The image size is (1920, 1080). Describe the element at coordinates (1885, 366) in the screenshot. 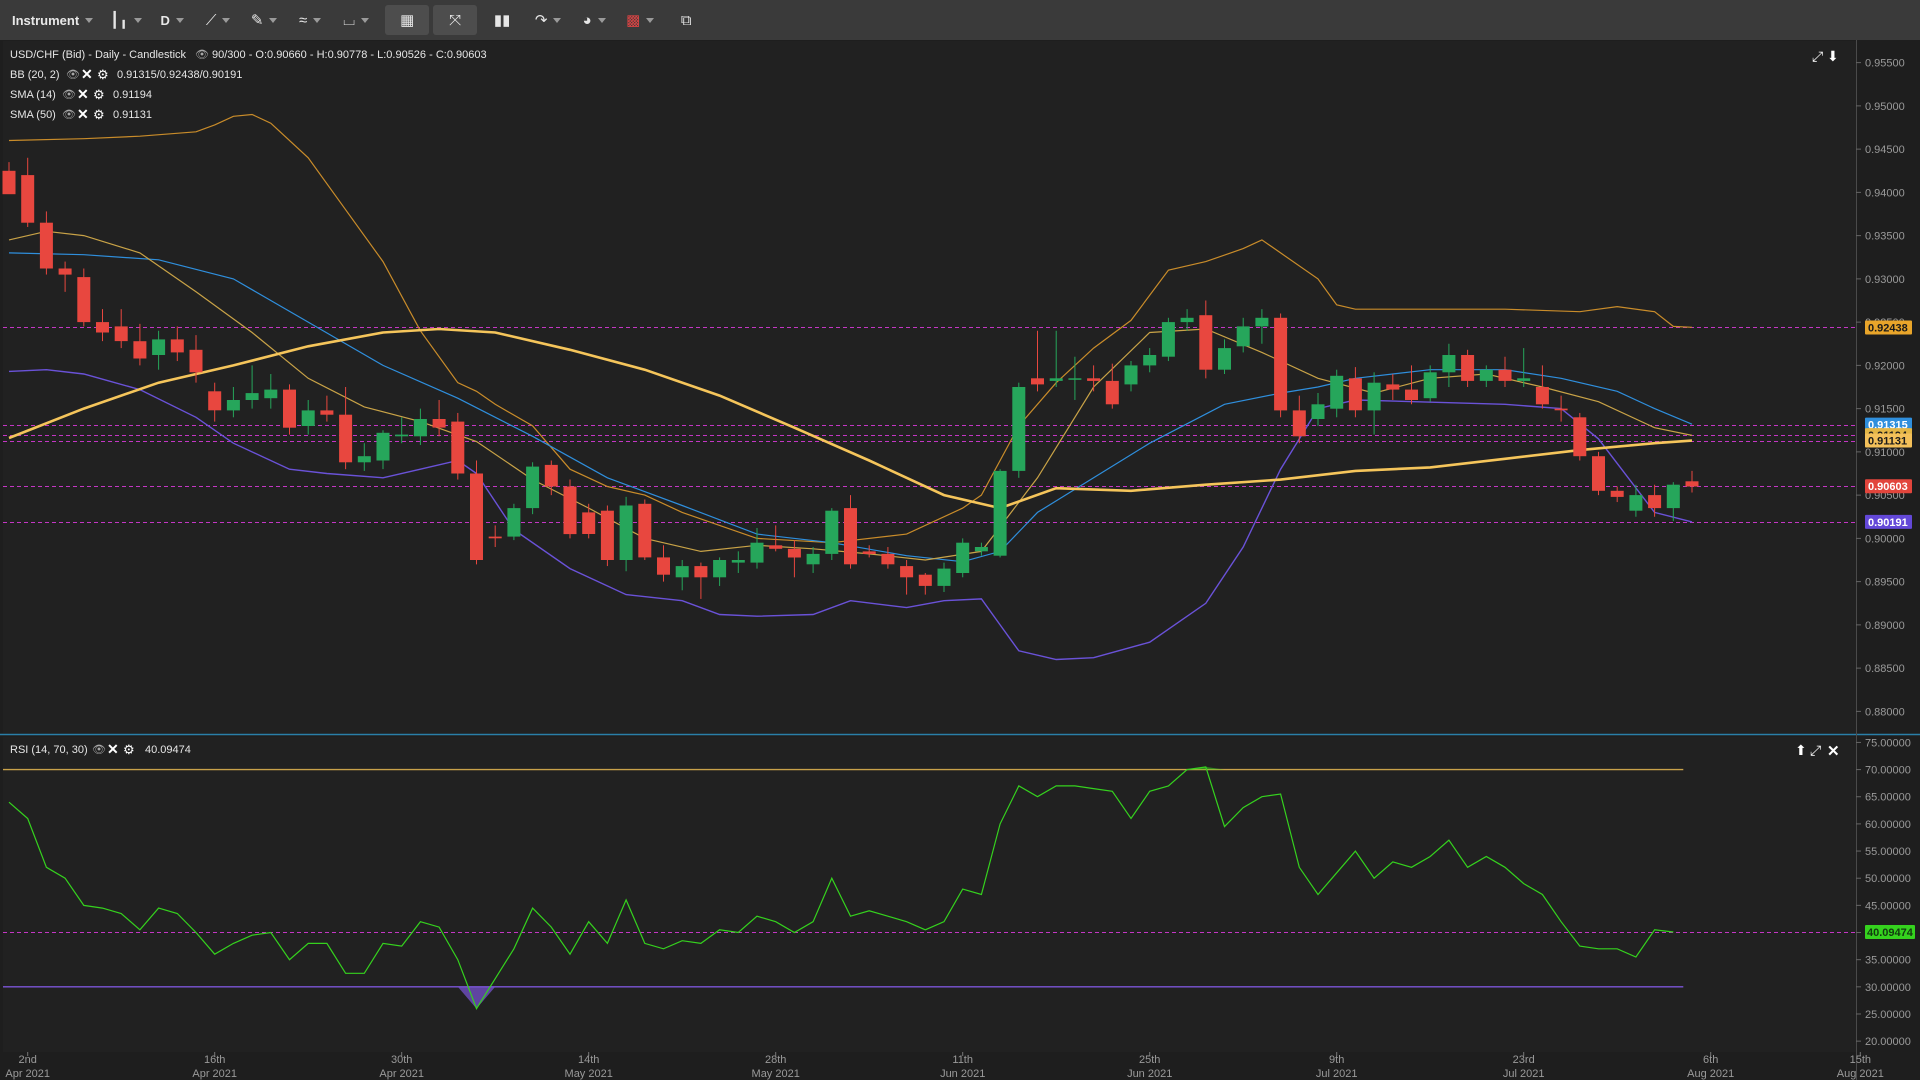

I see `price-axis-label: 0.92000` at that location.